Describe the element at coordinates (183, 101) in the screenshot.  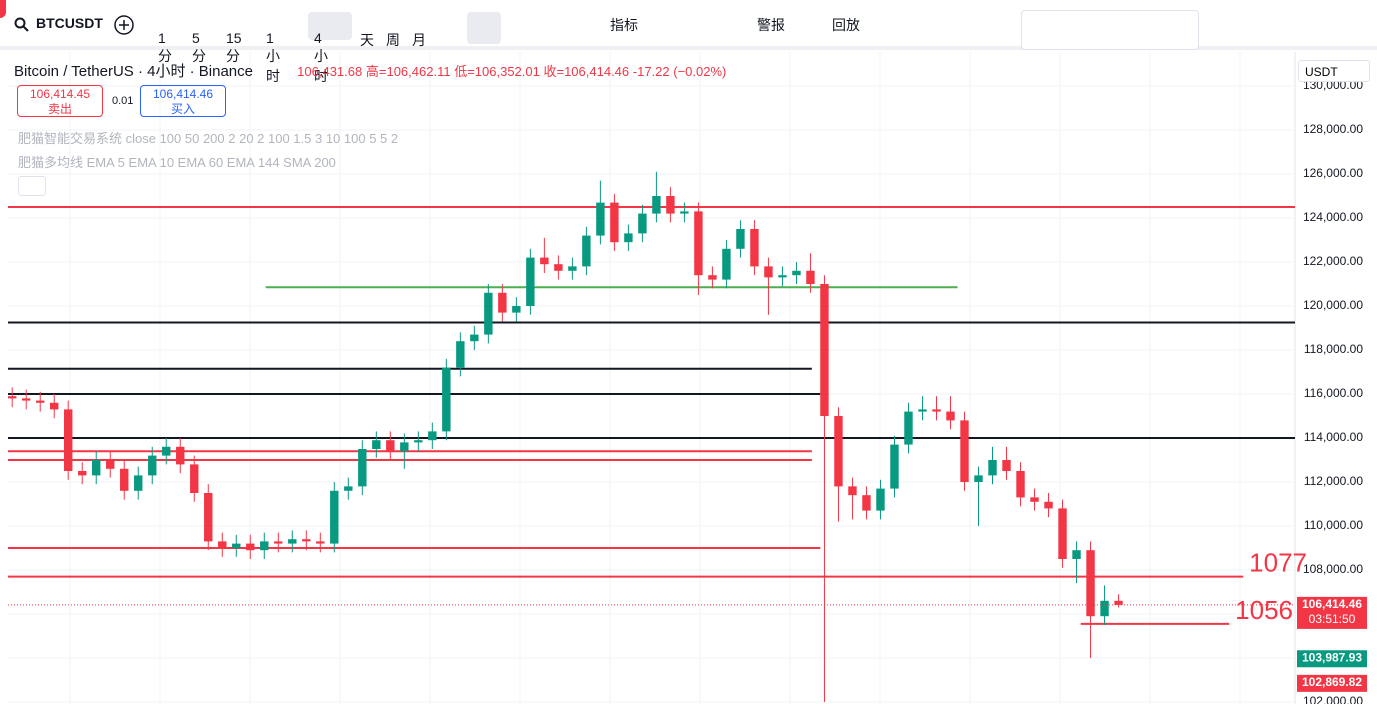
I see `buy-box: 106,414.46 买入` at that location.